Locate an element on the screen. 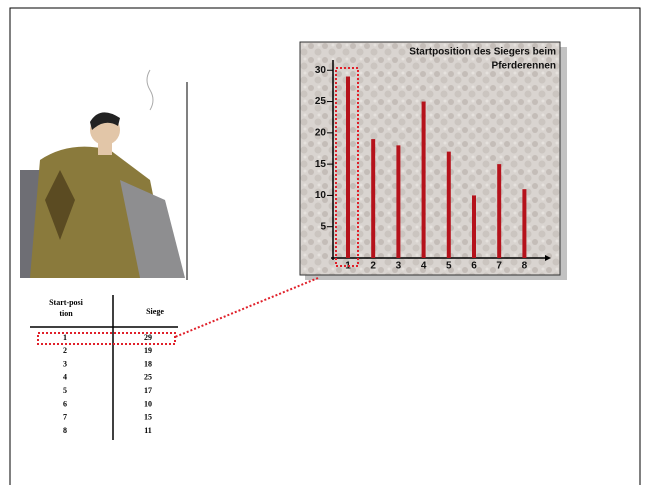 This screenshot has height=485, width=649. table-cell: 10 is located at coordinates (148, 403).